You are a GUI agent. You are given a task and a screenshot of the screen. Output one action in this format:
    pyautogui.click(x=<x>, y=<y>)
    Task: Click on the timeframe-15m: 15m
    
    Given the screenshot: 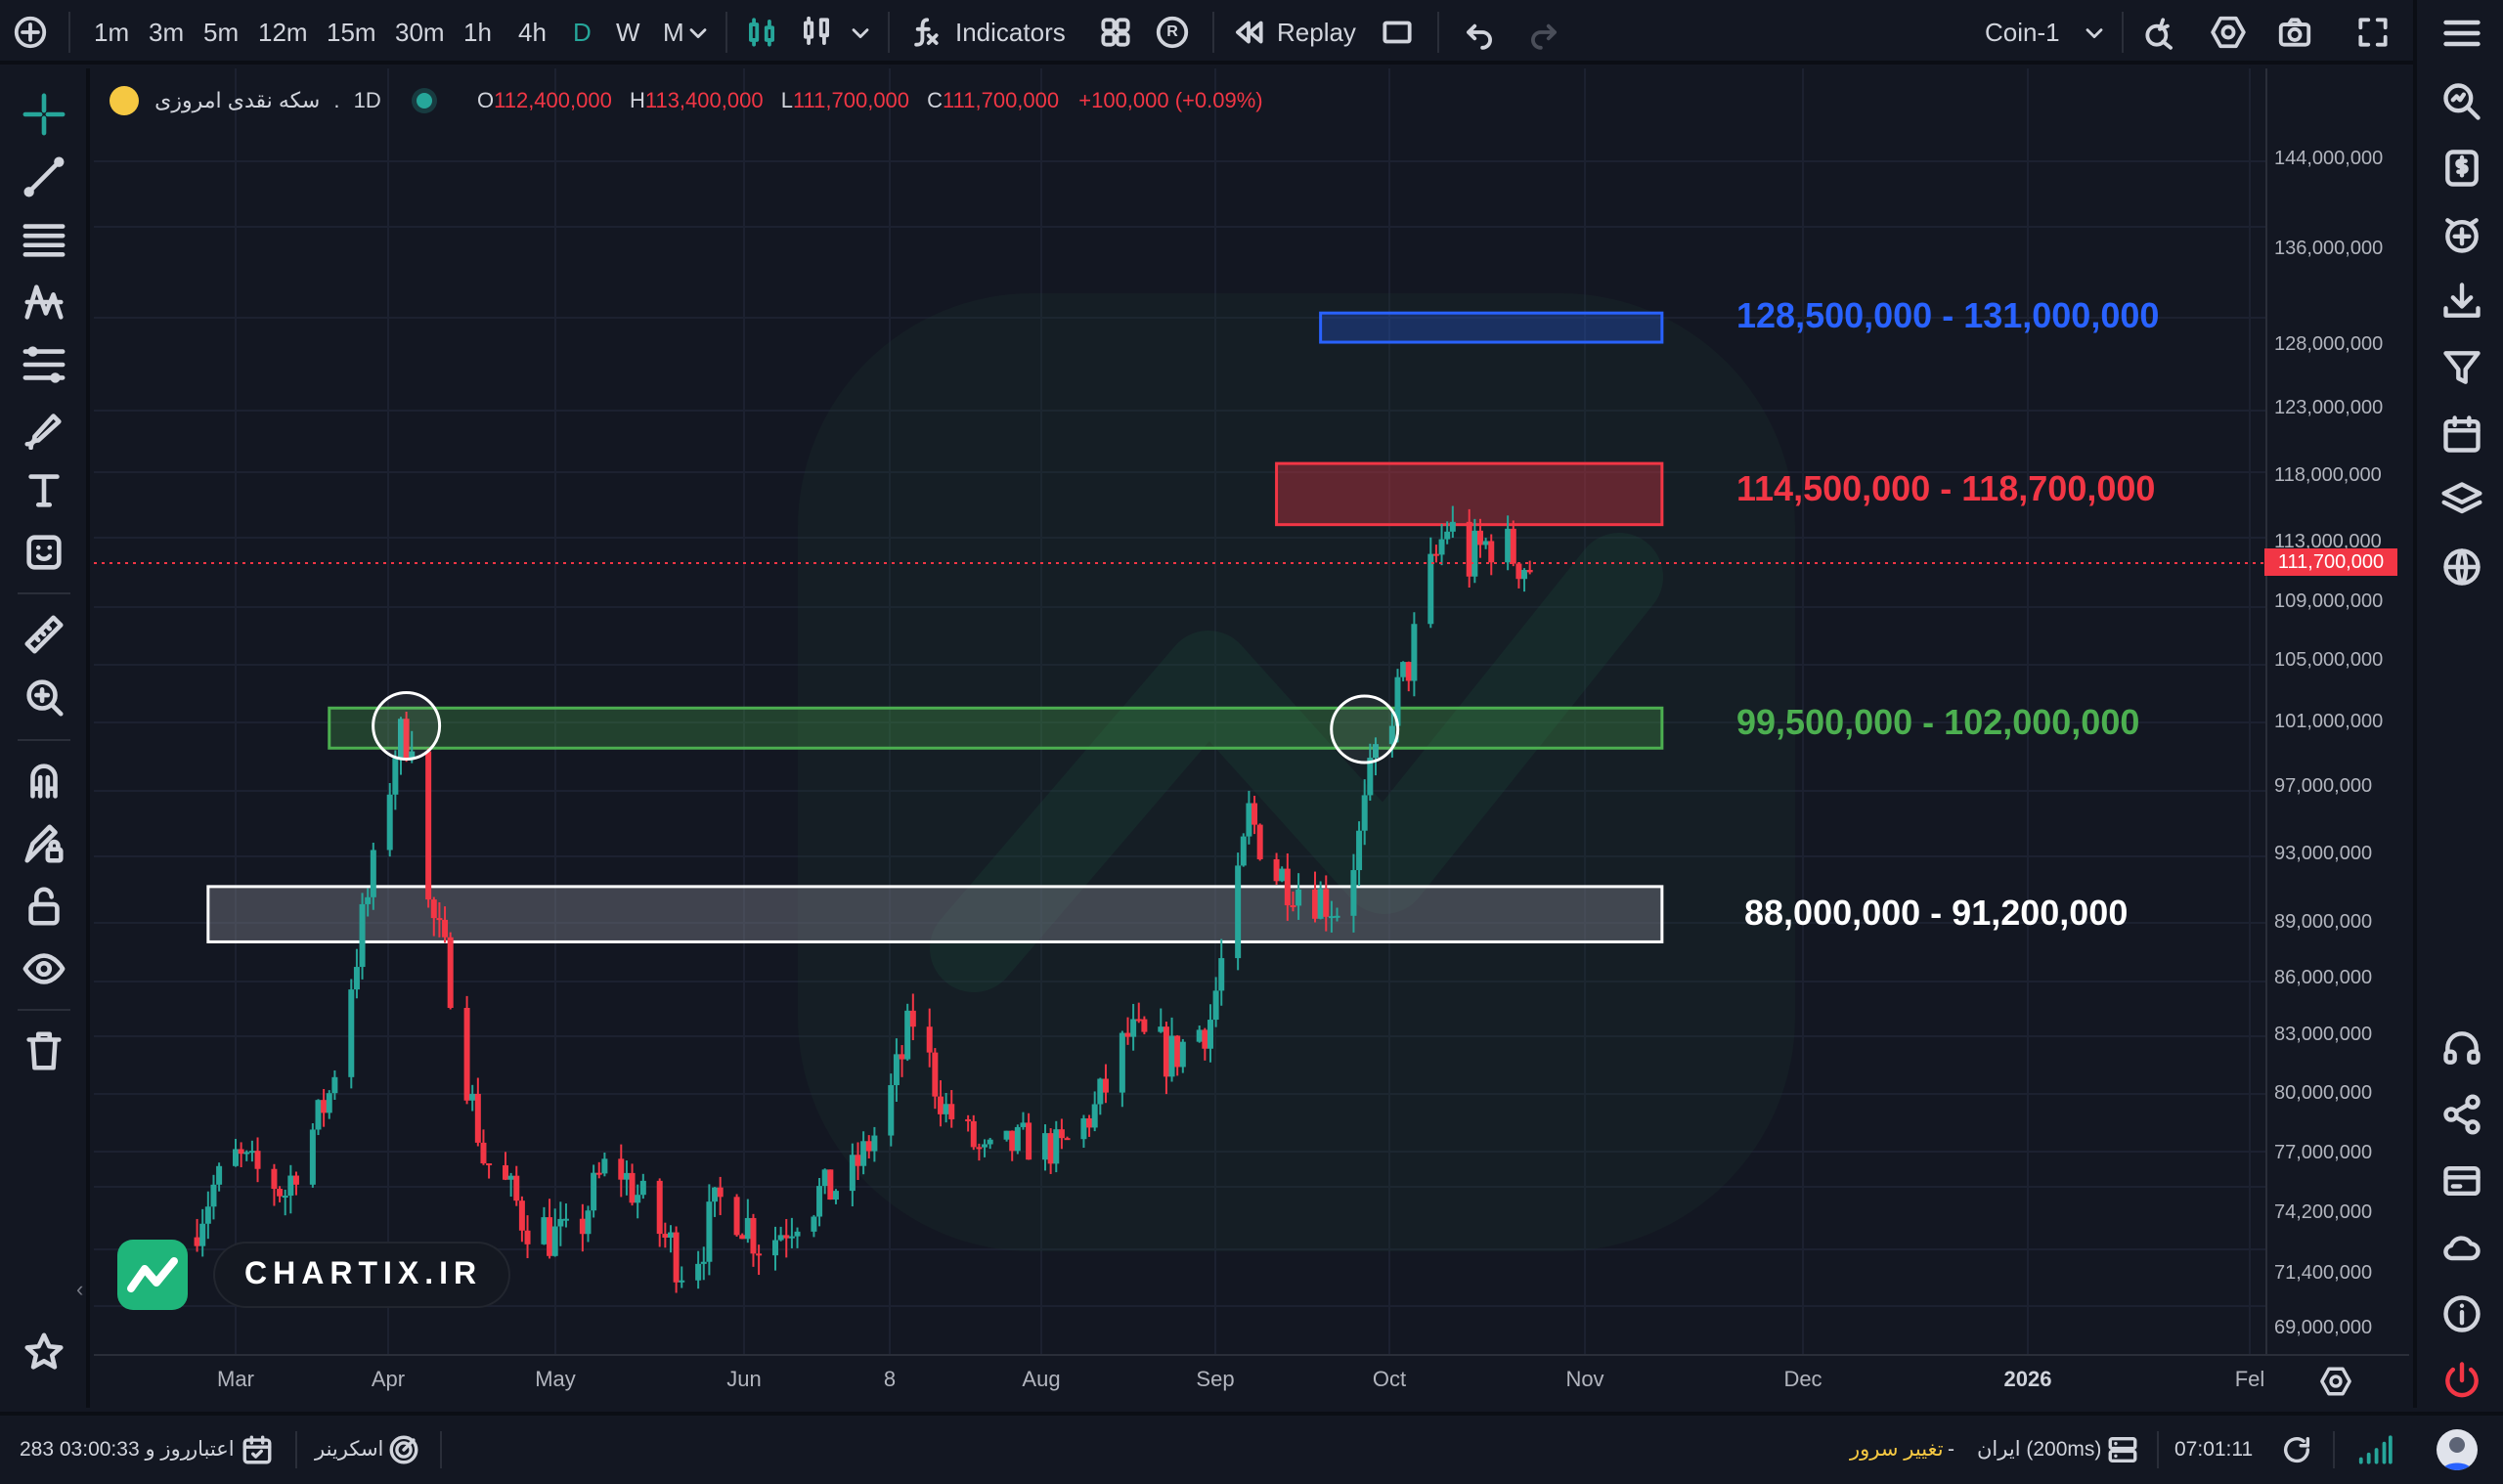 What is the action you would take?
    pyautogui.click(x=351, y=32)
    